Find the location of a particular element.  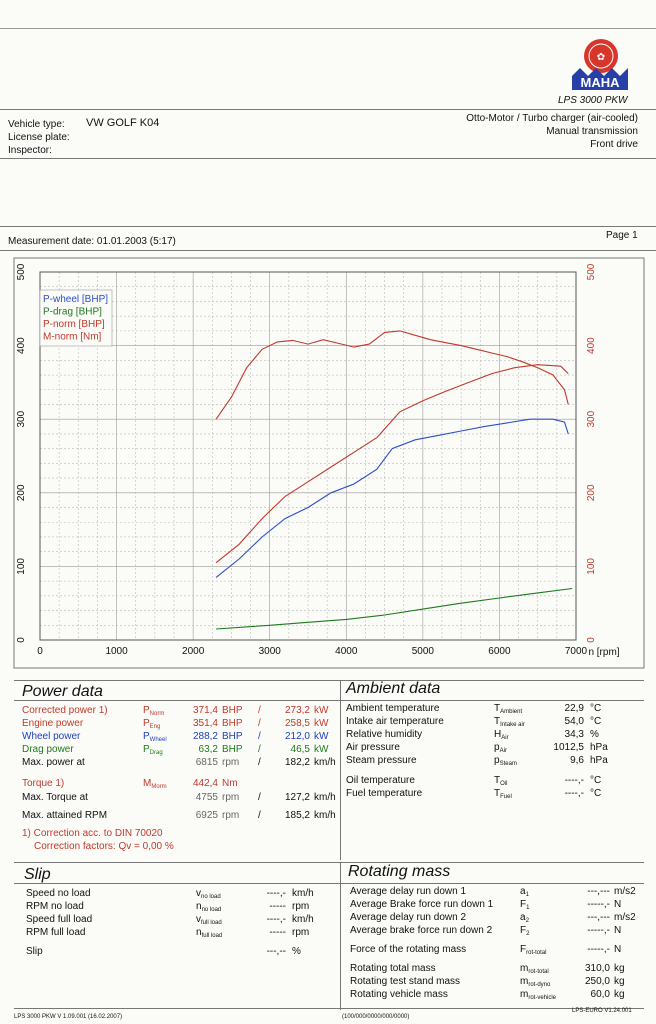

rotating-row-label: Average delay run down 2 is located at coordinates (408, 917).